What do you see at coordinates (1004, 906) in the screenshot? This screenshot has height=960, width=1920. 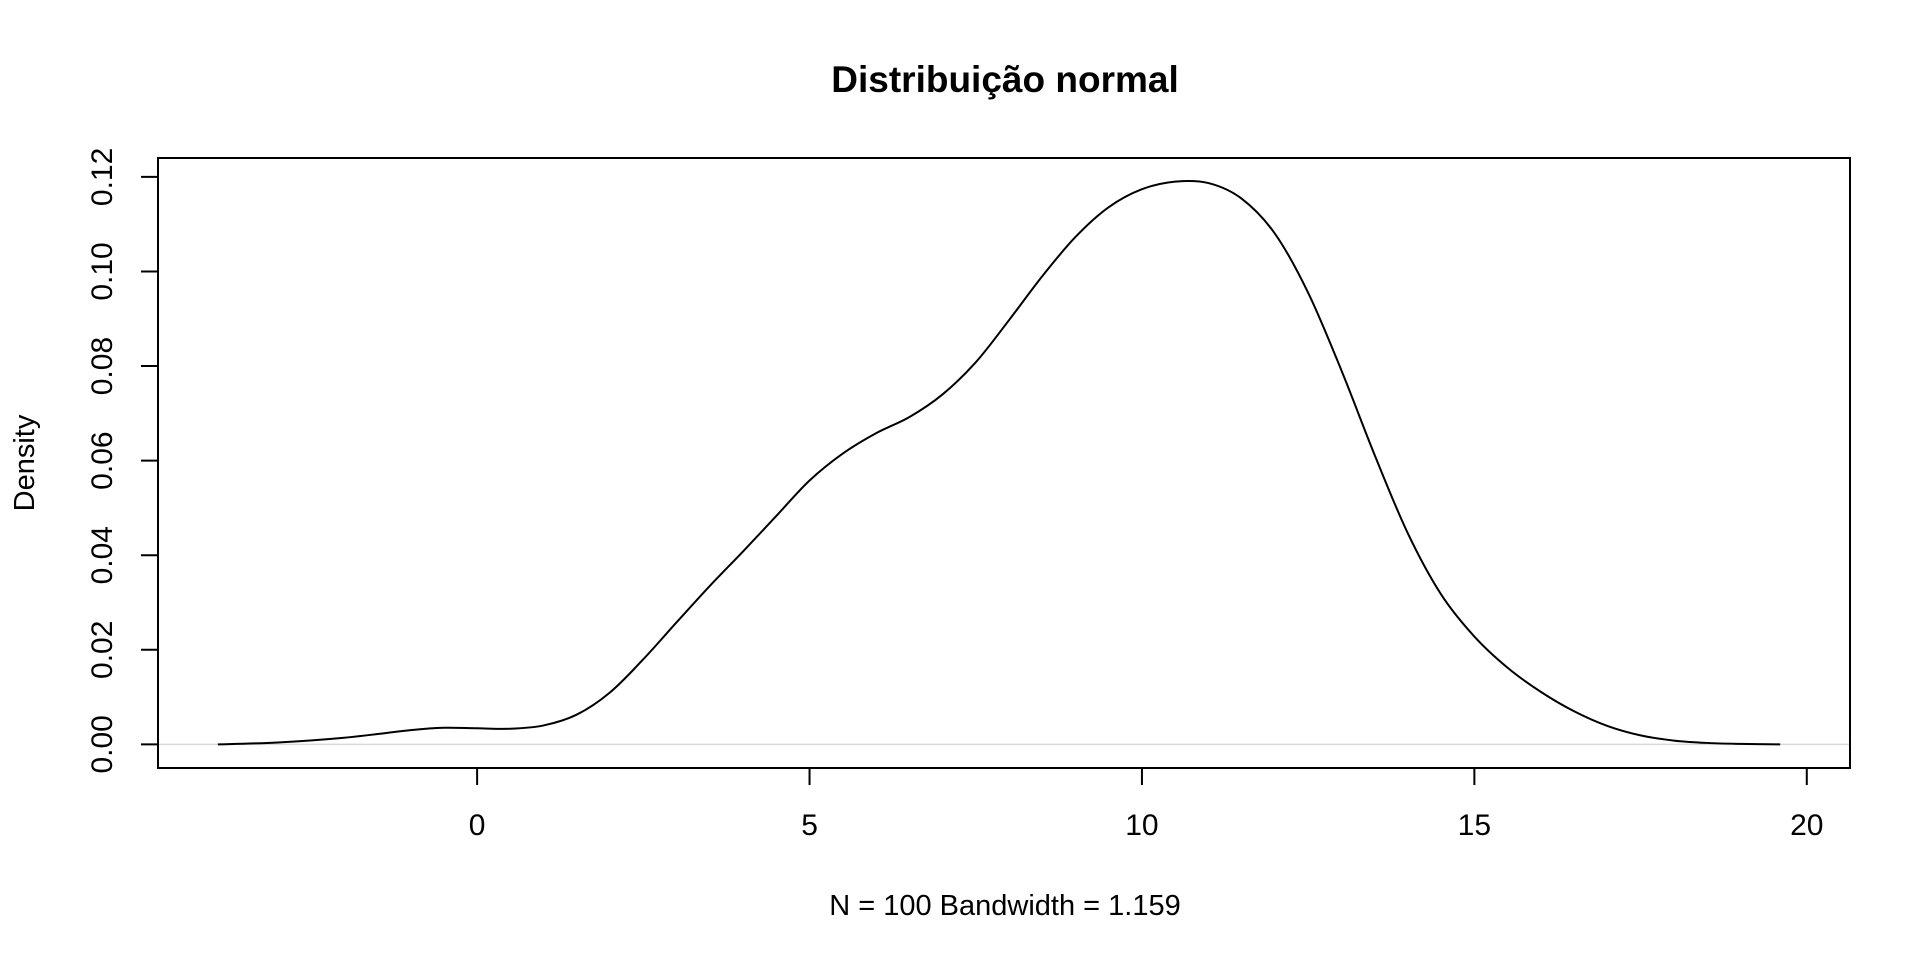 I see `x-axis-label: N = 100 Bandwidth = 1.159` at bounding box center [1004, 906].